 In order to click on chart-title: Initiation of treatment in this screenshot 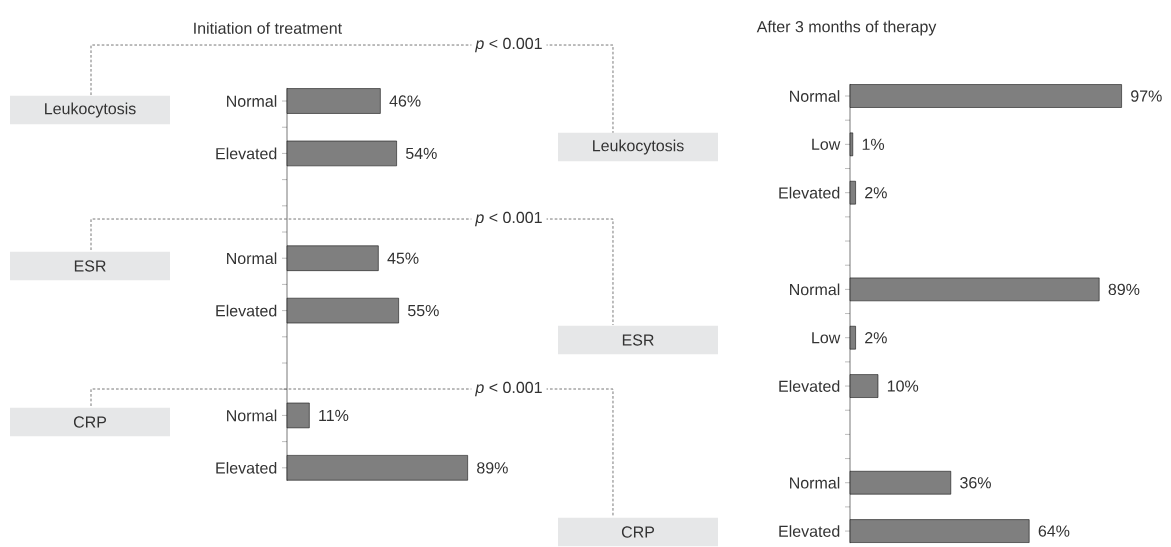, I will do `click(268, 28)`.